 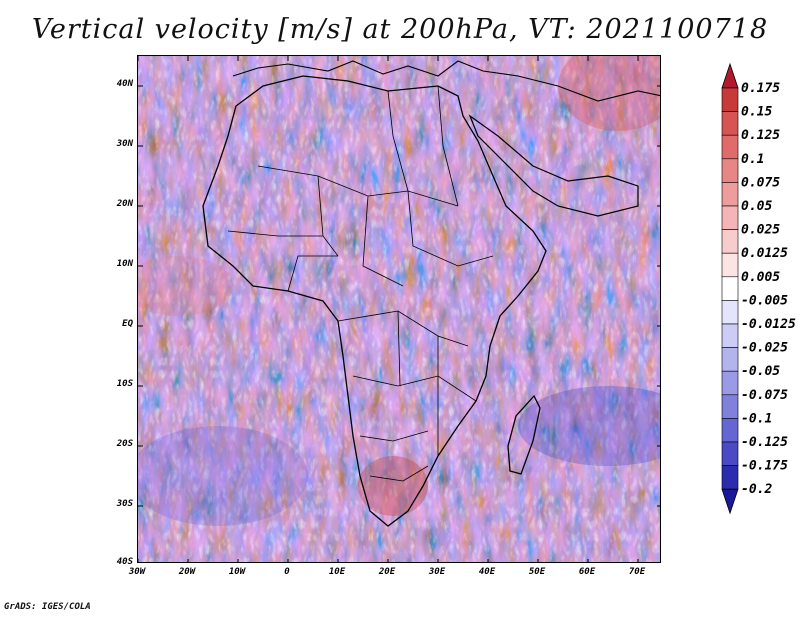 What do you see at coordinates (760, 182) in the screenshot?
I see `colorbar-label: 0.075` at bounding box center [760, 182].